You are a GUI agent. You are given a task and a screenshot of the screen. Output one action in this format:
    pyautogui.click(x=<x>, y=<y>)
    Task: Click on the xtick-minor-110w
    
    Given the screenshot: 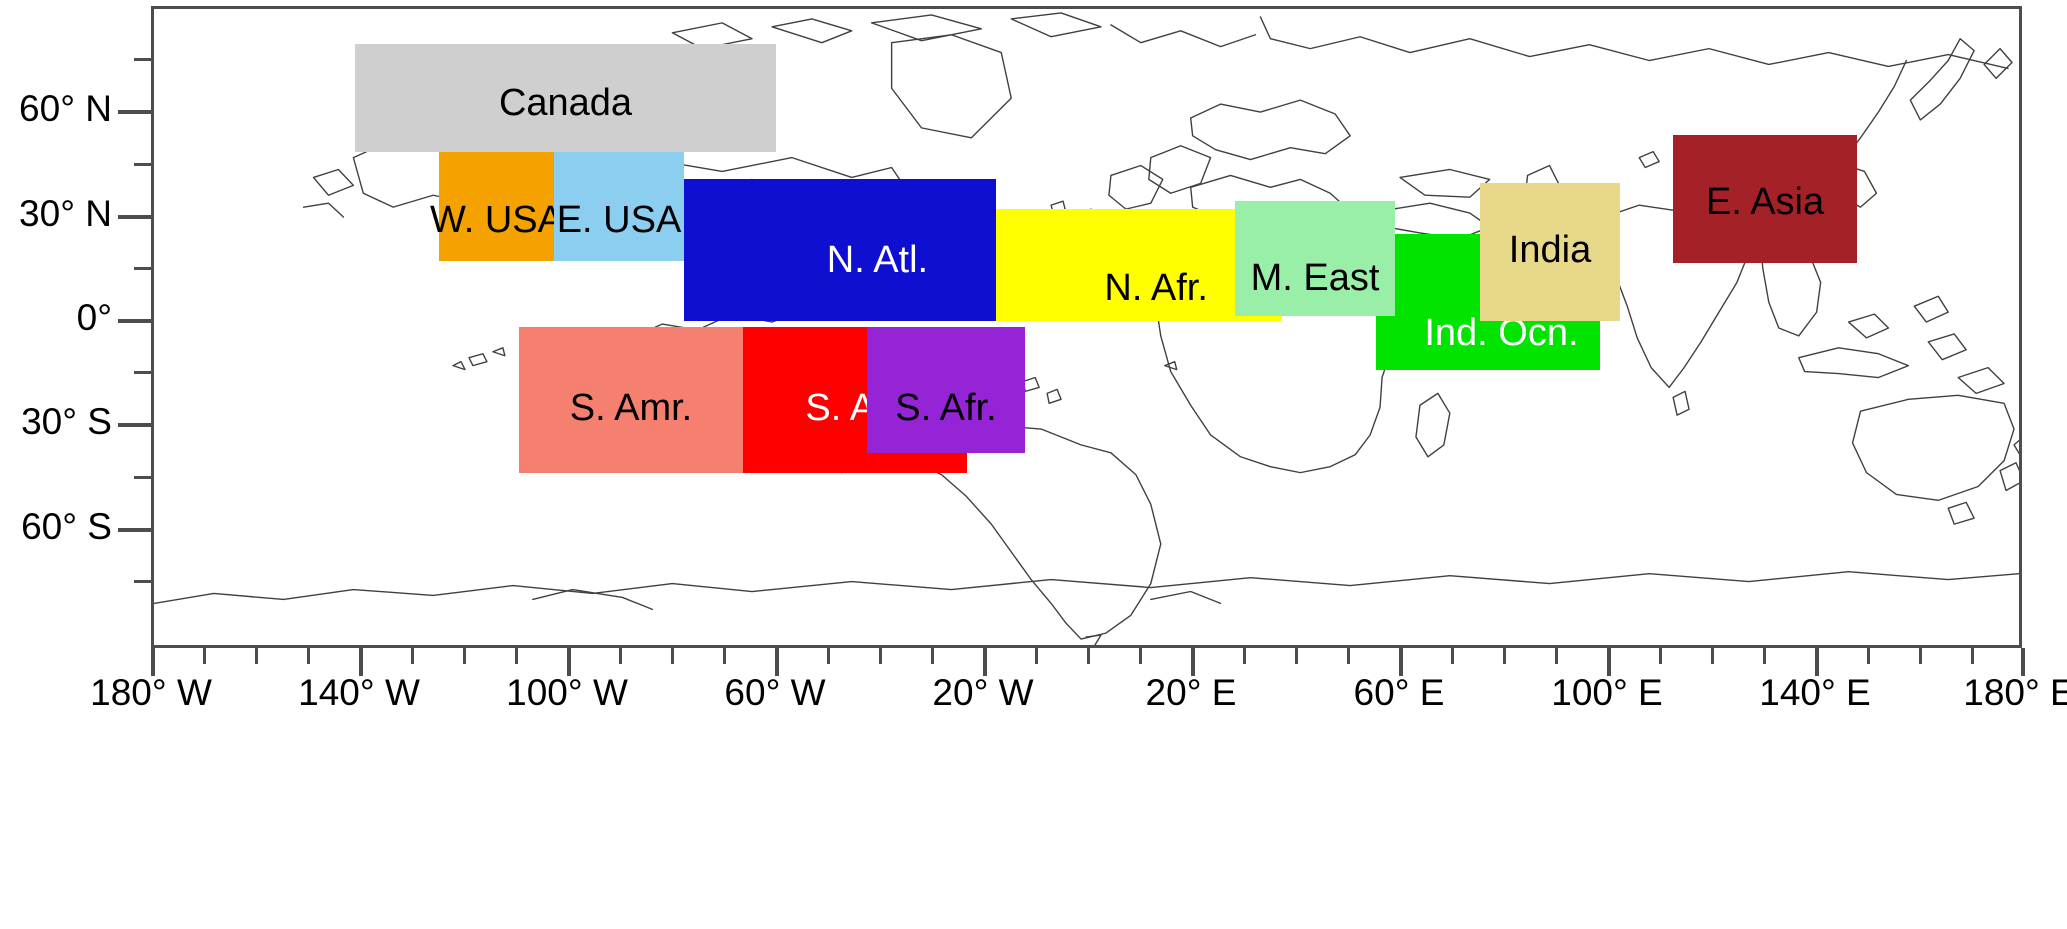 What is the action you would take?
    pyautogui.click(x=516, y=656)
    